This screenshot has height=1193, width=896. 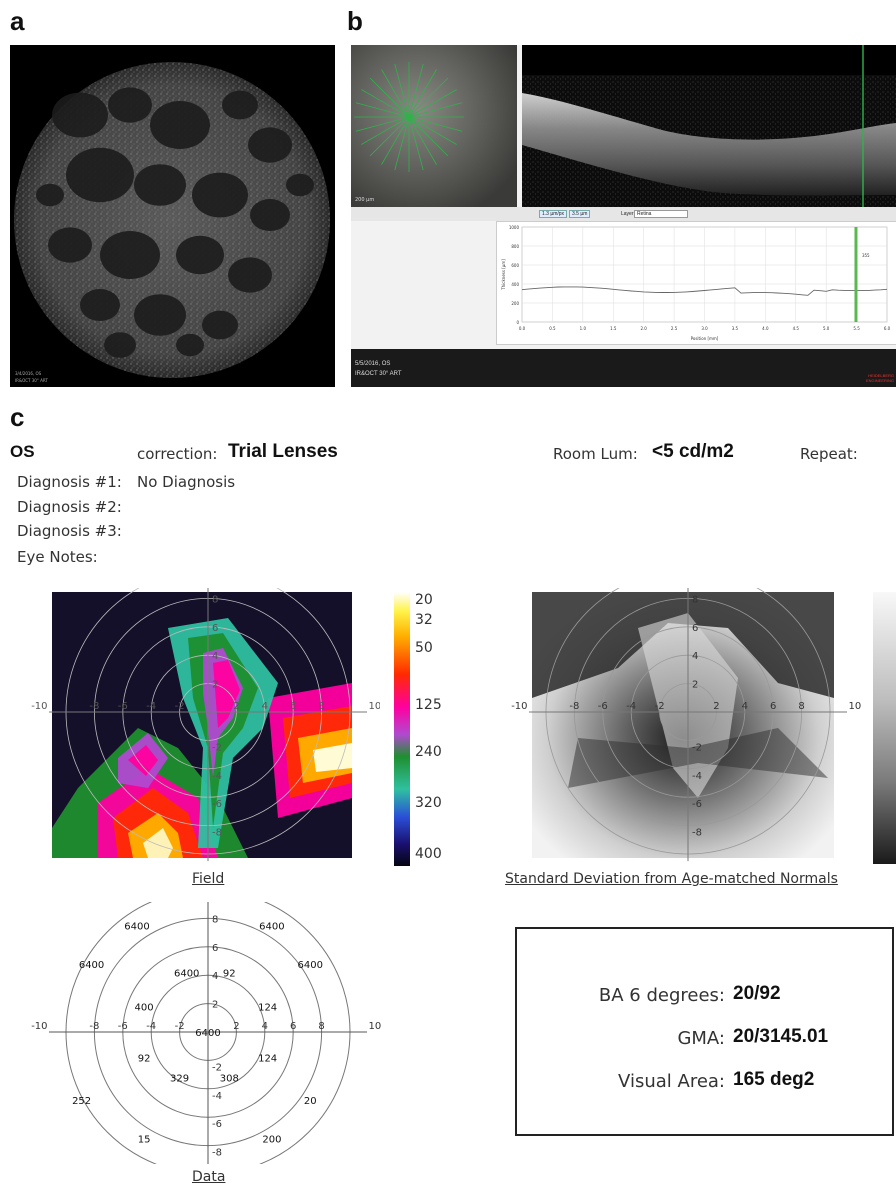 What do you see at coordinates (172, 216) in the screenshot?
I see `oct-angiography-image: 3/4/2016, OS IR&OCT 30° ART` at bounding box center [172, 216].